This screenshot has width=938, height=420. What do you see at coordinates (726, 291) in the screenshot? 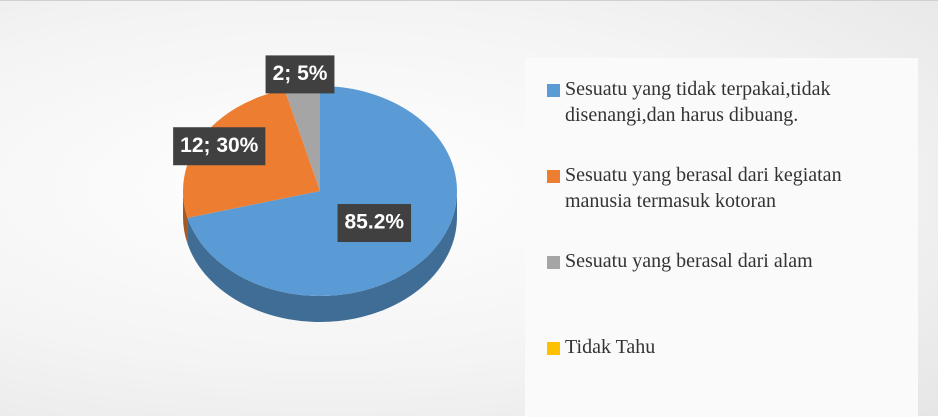
I see `legend-item: Sesuatu yang berasal dari alam` at bounding box center [726, 291].